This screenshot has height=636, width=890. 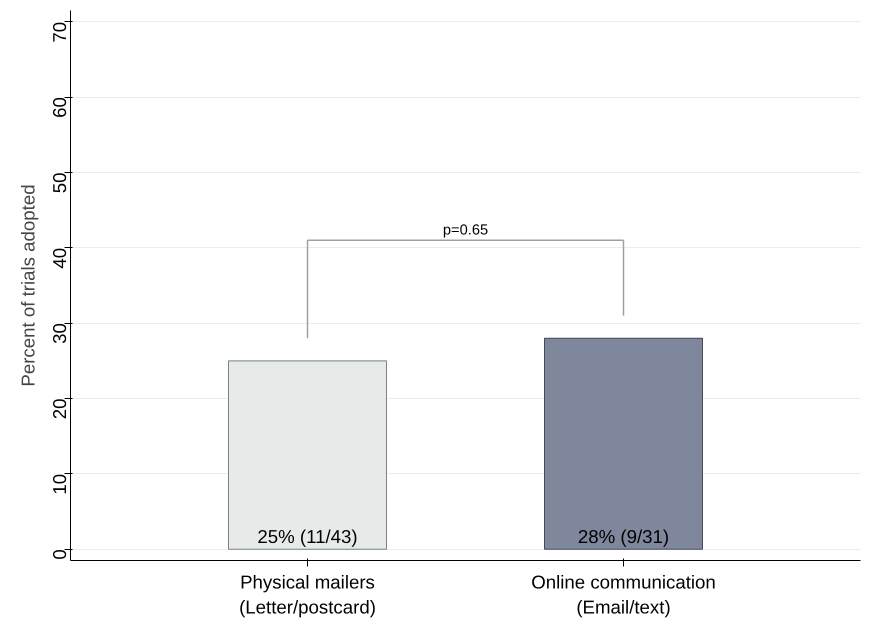 What do you see at coordinates (59, 484) in the screenshot?
I see `y-tick-label: 10` at bounding box center [59, 484].